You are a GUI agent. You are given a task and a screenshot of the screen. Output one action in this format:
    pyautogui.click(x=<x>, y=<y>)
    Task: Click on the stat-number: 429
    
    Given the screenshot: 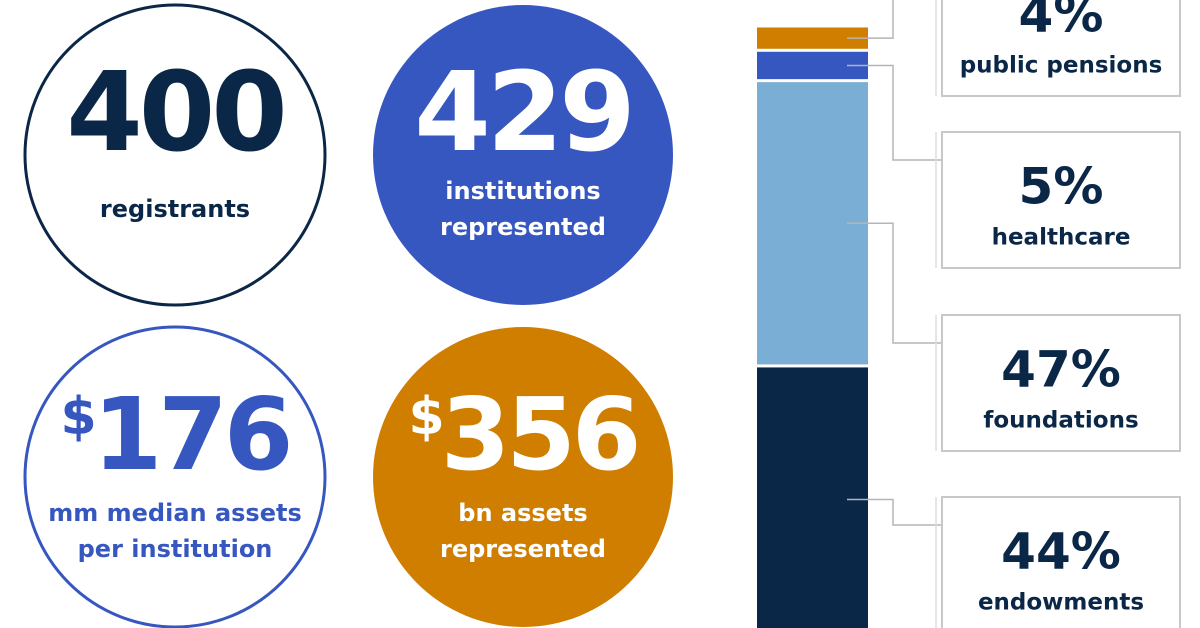 What is the action you would take?
    pyautogui.click(x=523, y=112)
    